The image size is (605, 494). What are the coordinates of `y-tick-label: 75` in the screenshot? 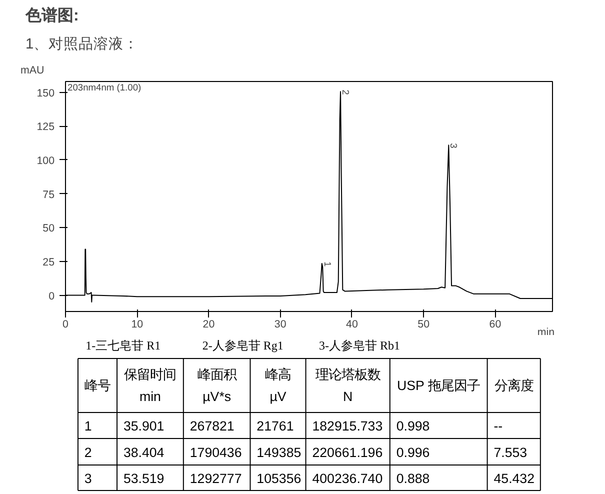 It's located at (48, 194).